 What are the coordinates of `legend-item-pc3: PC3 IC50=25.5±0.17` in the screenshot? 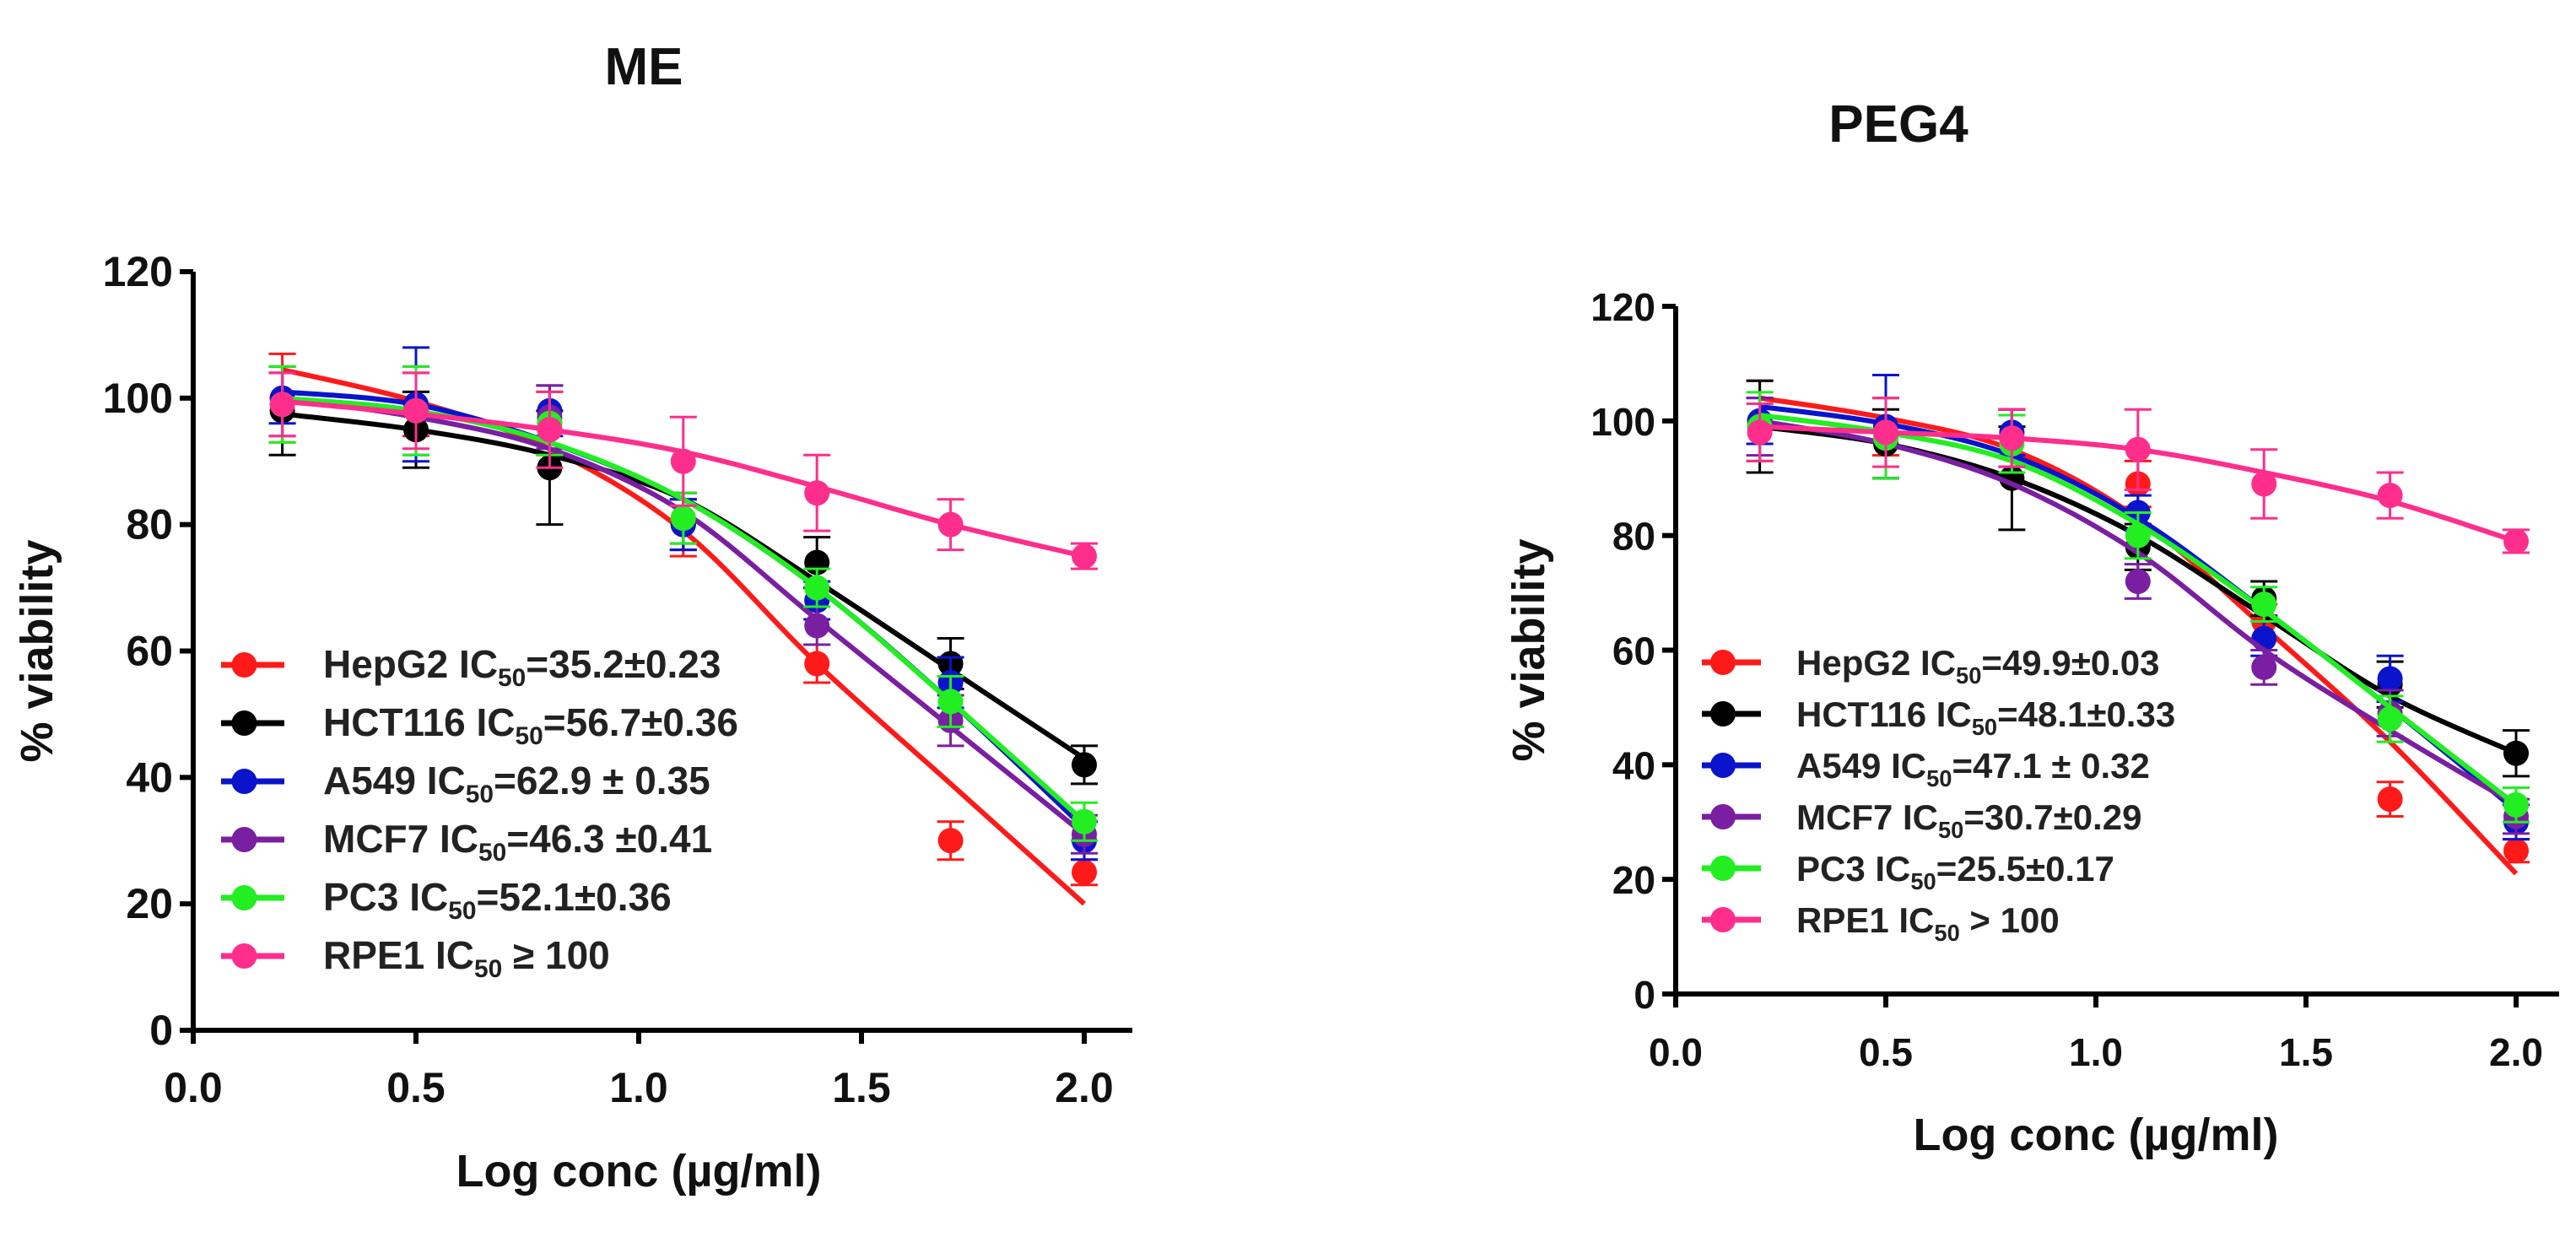 It's located at (1908, 871).